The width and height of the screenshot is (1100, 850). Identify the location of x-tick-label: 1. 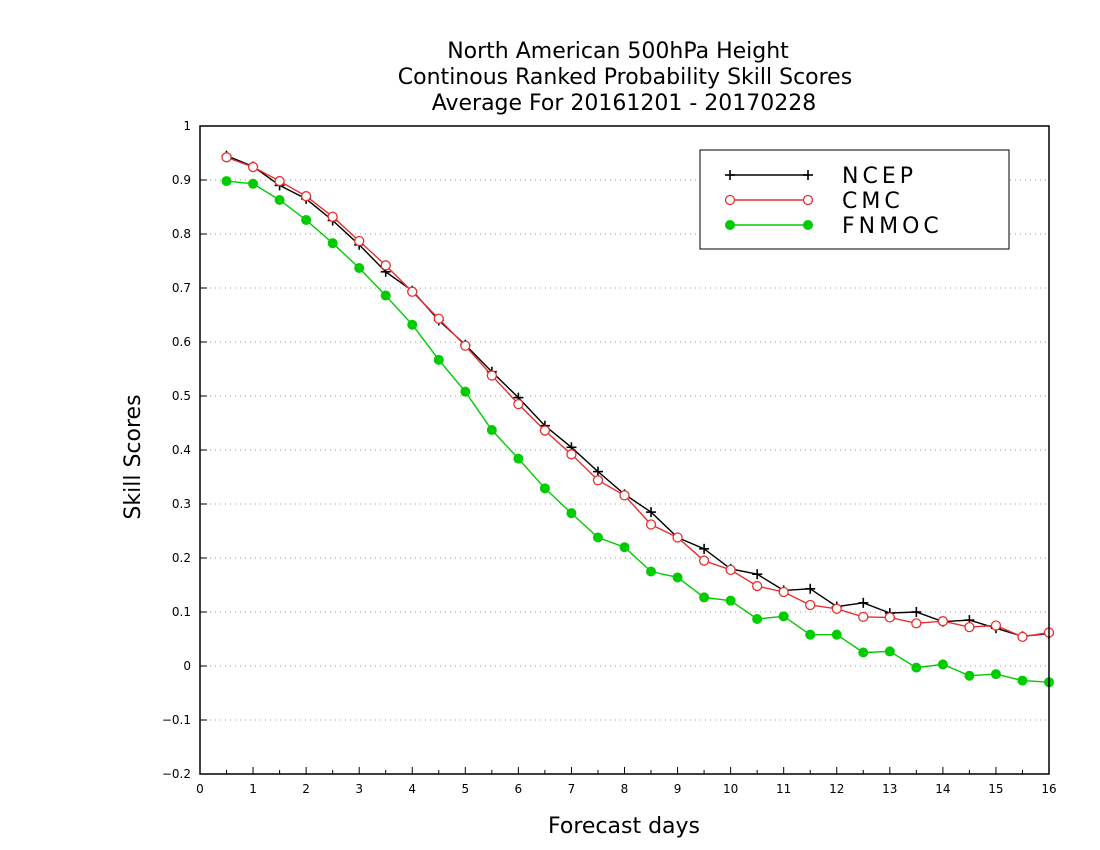
(253, 789).